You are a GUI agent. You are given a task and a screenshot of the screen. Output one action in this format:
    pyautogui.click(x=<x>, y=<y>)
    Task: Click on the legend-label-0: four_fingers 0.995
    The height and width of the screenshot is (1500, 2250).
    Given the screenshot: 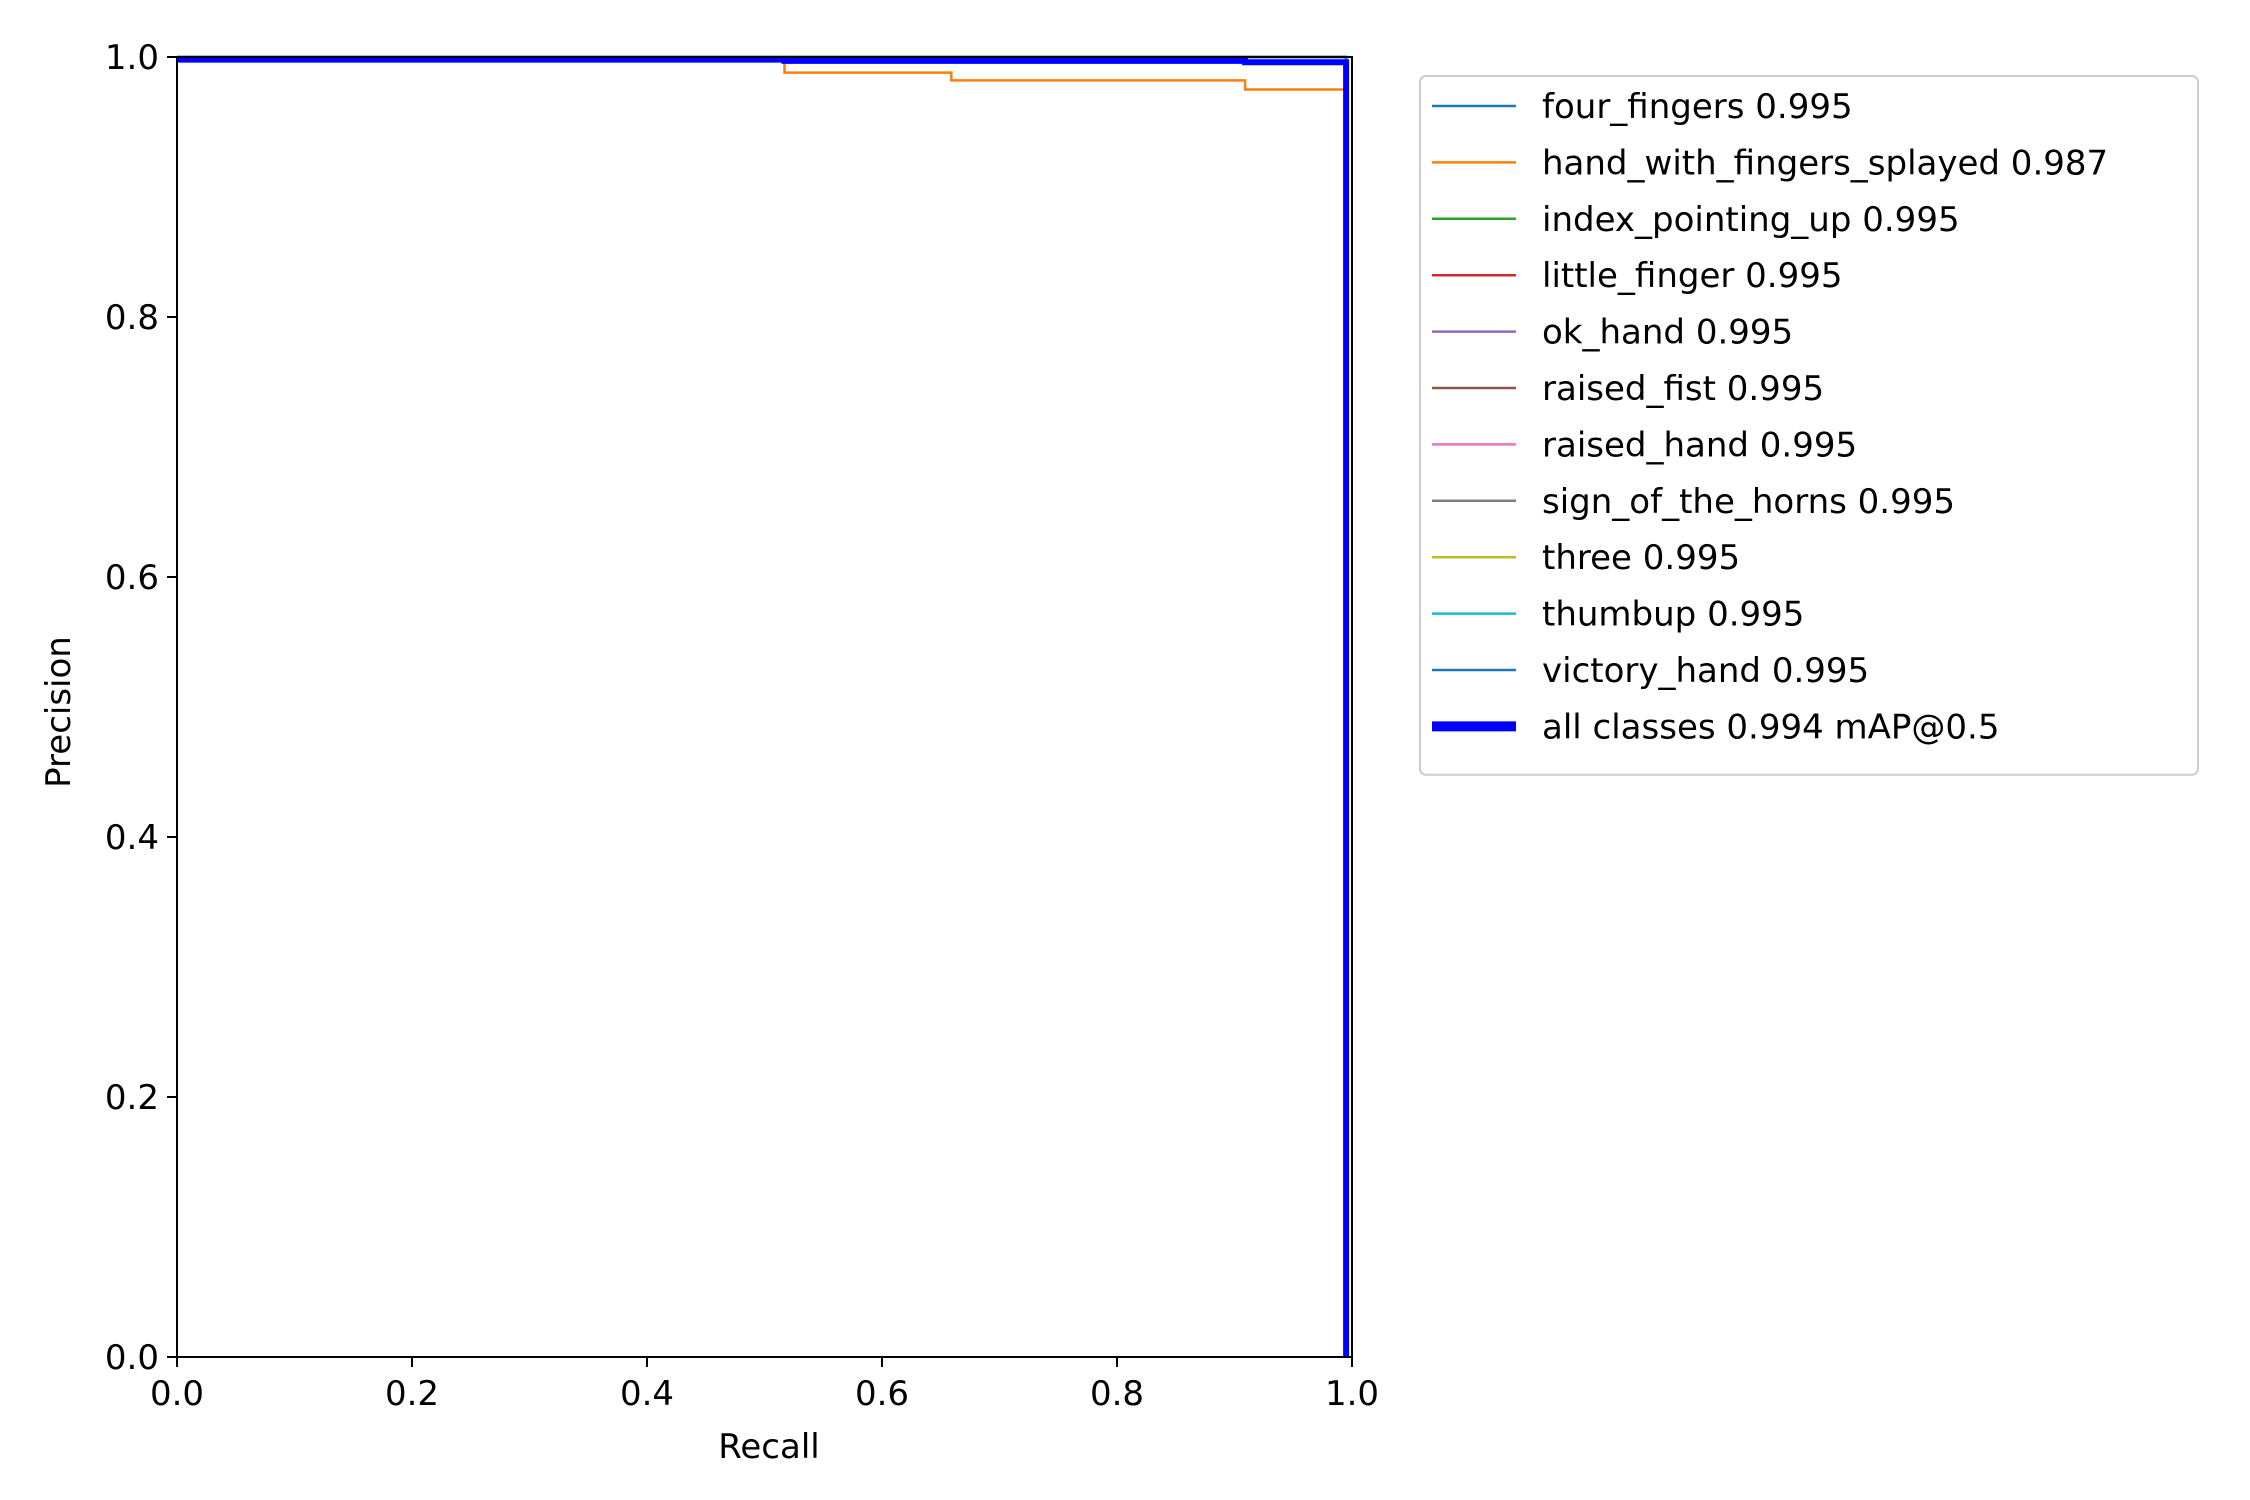 What is the action you would take?
    pyautogui.click(x=1697, y=107)
    